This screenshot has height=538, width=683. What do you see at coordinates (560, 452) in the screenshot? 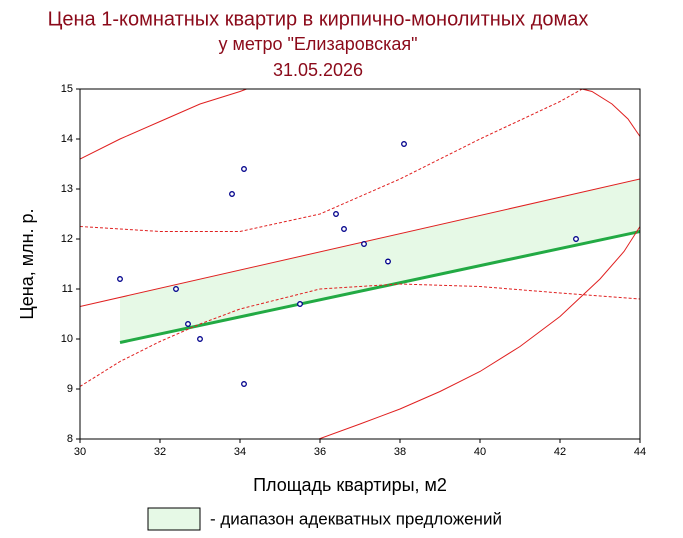
I see `x-tick-label: 42` at bounding box center [560, 452].